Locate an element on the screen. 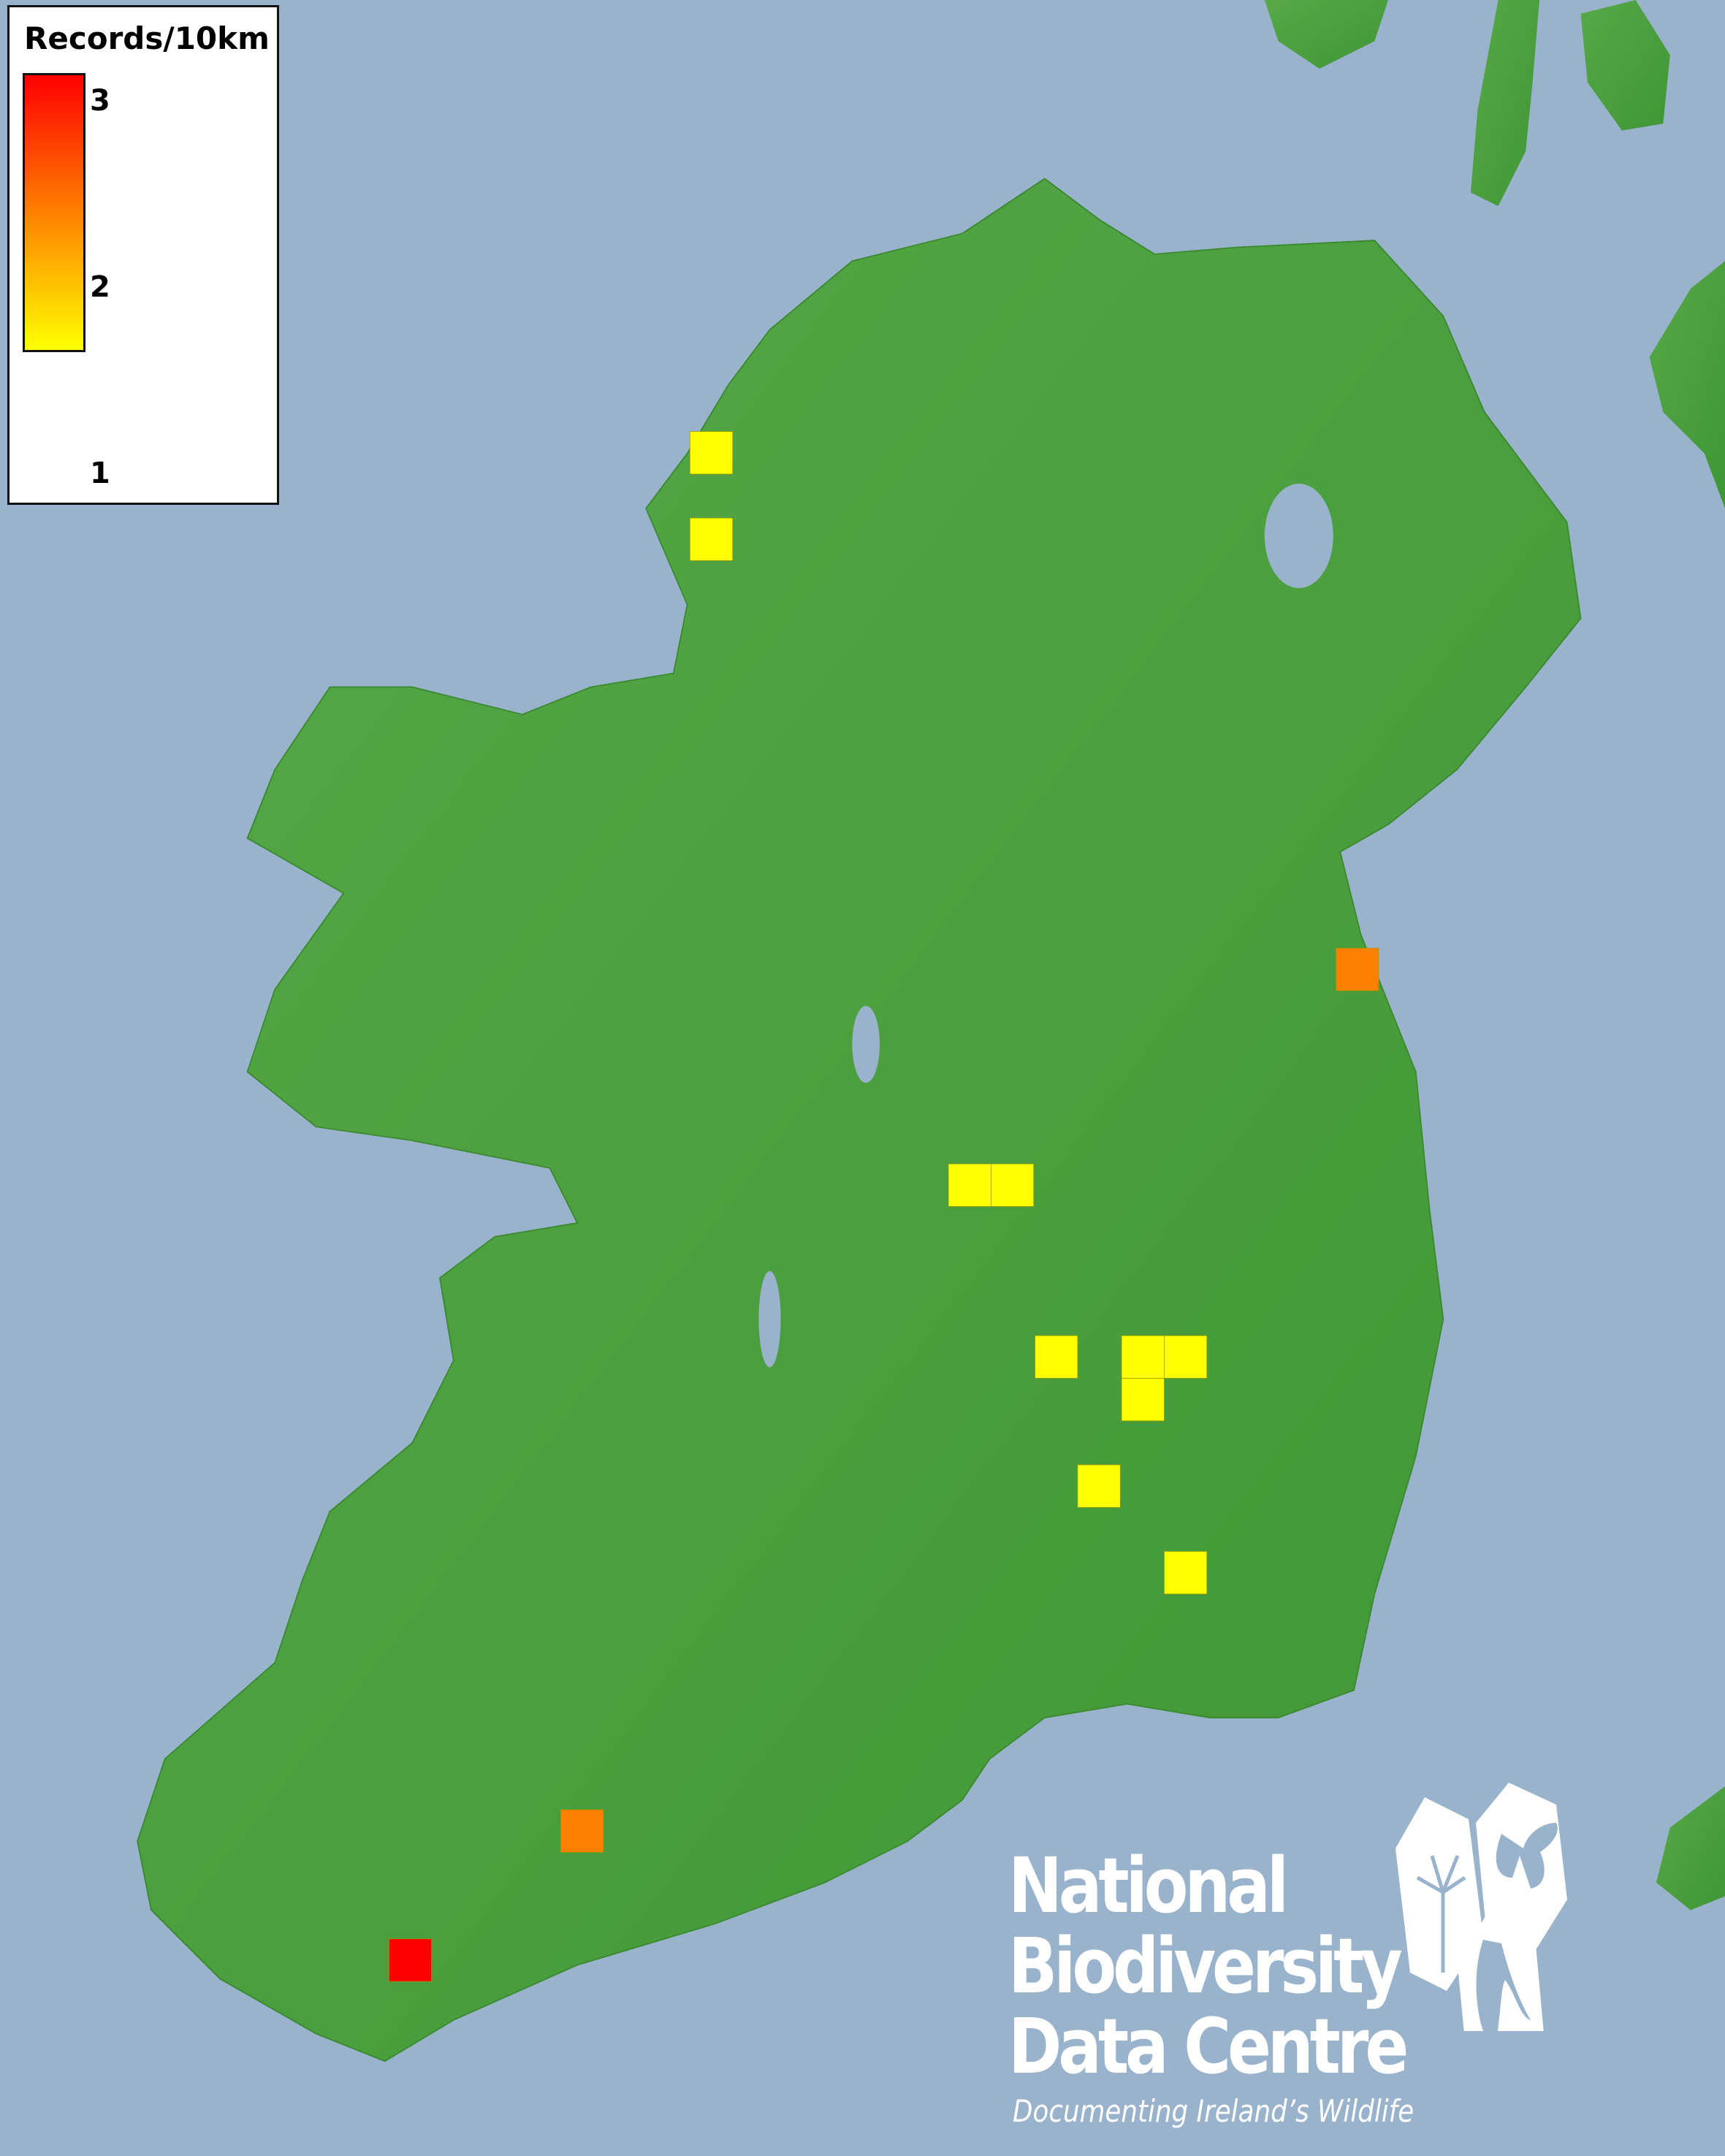  legend-tick-2: 2 is located at coordinates (100, 287).